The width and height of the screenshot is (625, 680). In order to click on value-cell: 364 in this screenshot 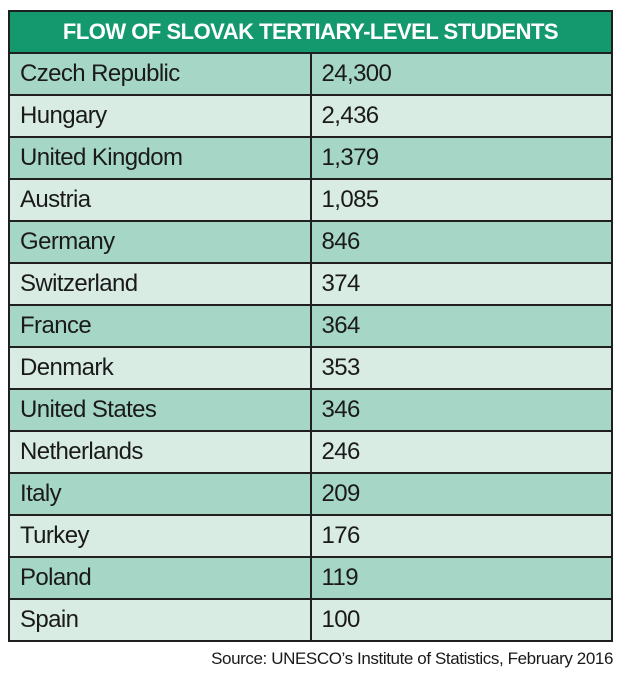, I will do `click(460, 326)`.